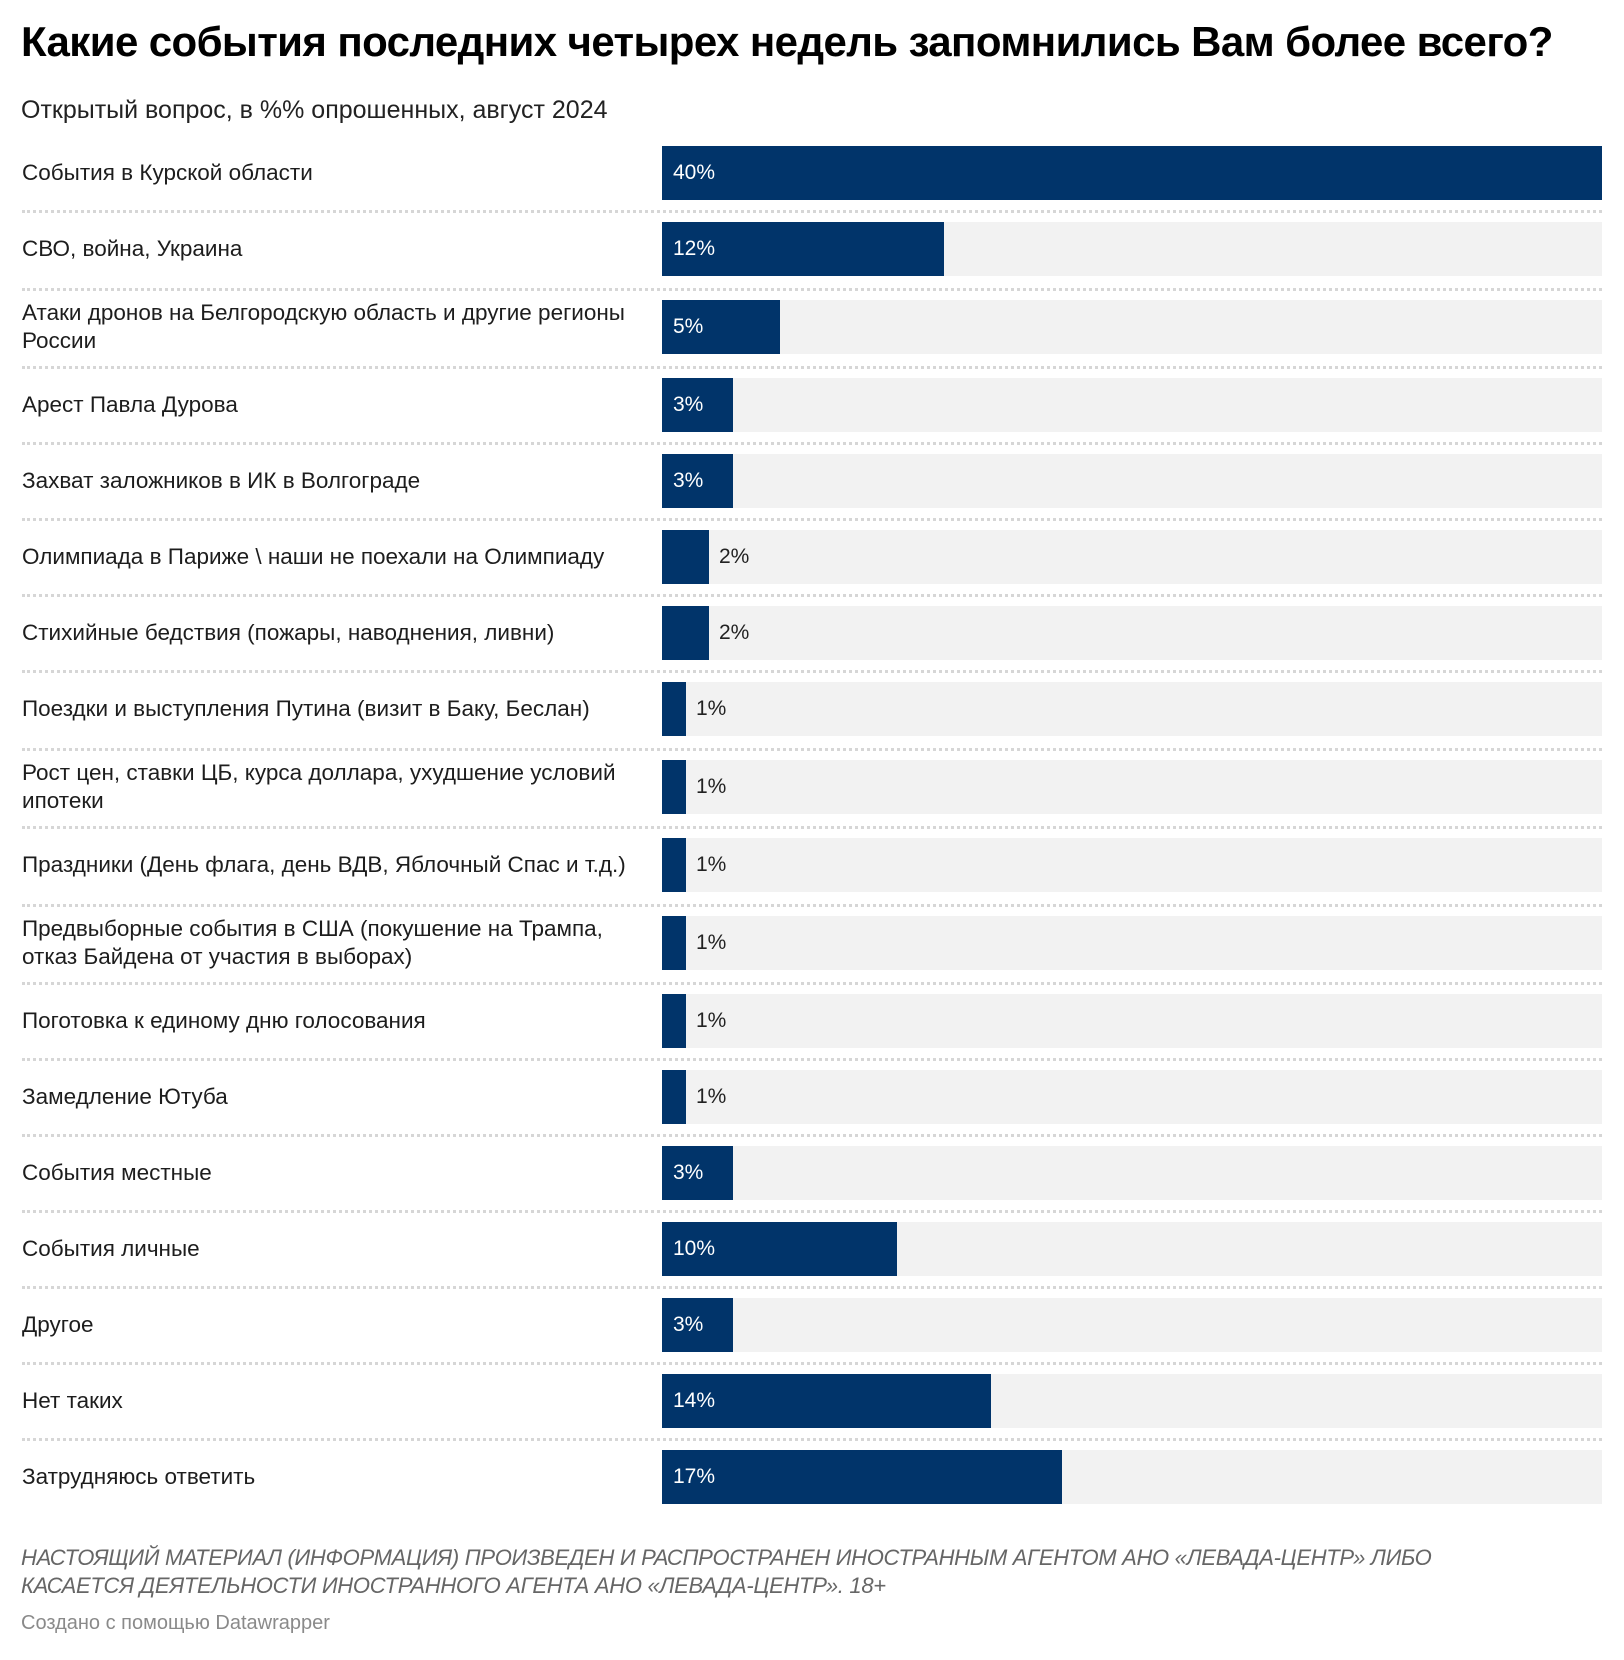  Describe the element at coordinates (224, 1020) in the screenshot. I see `category-label: Поготовка к единому дню голосования` at that location.